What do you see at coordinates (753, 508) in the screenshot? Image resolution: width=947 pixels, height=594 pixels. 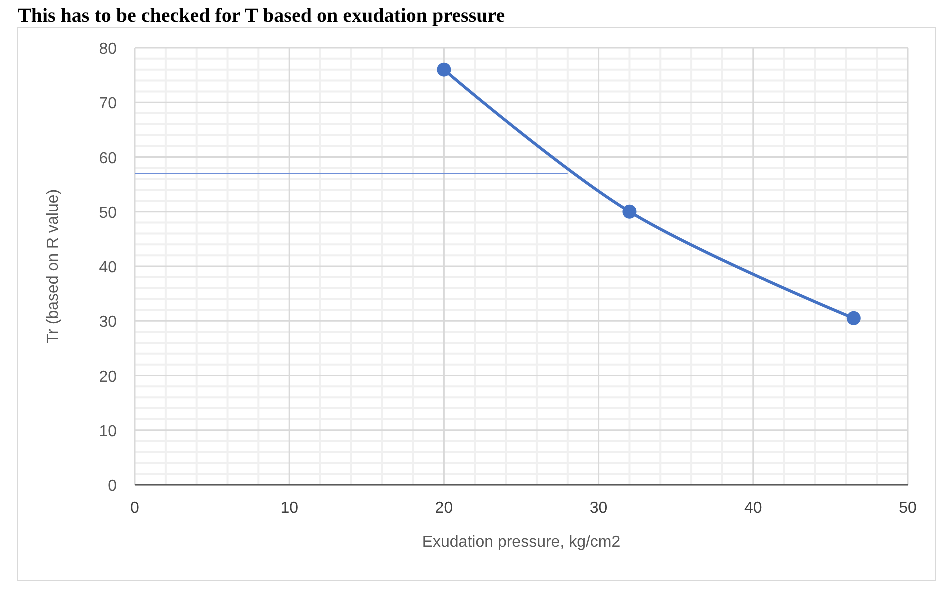 I see `x-tick-label: 40` at bounding box center [753, 508].